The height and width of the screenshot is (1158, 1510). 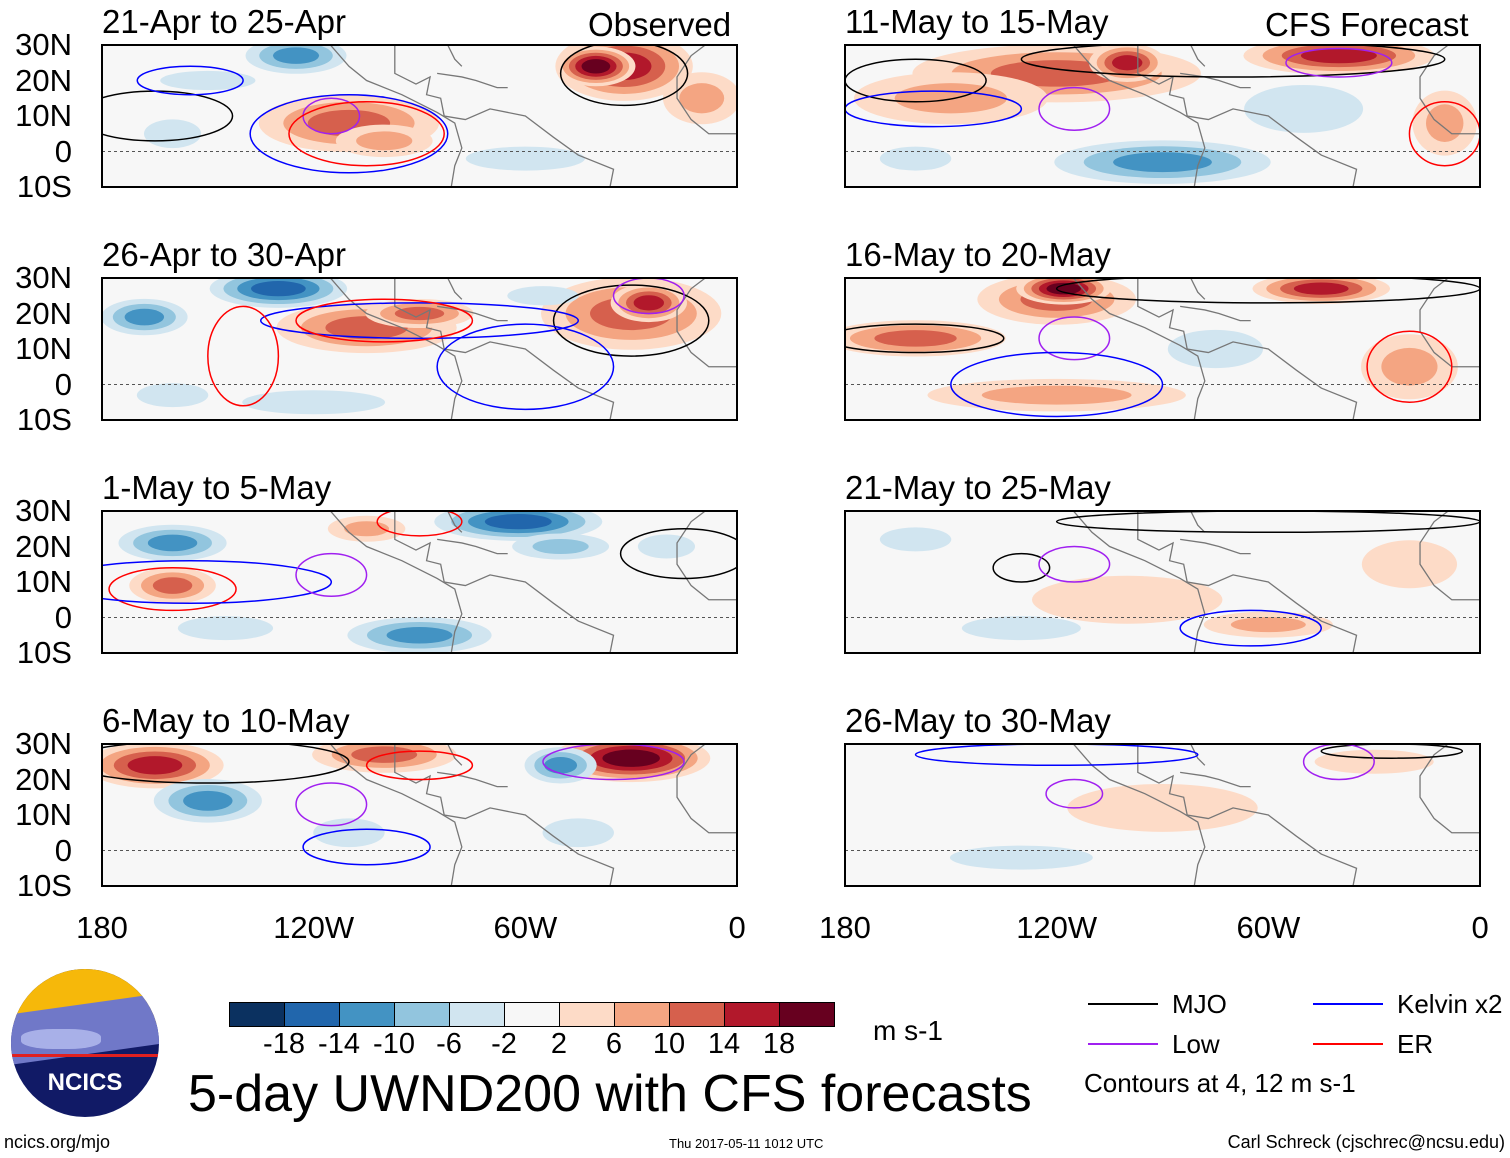 I want to click on x-tick-label: 0, so click(x=737, y=927).